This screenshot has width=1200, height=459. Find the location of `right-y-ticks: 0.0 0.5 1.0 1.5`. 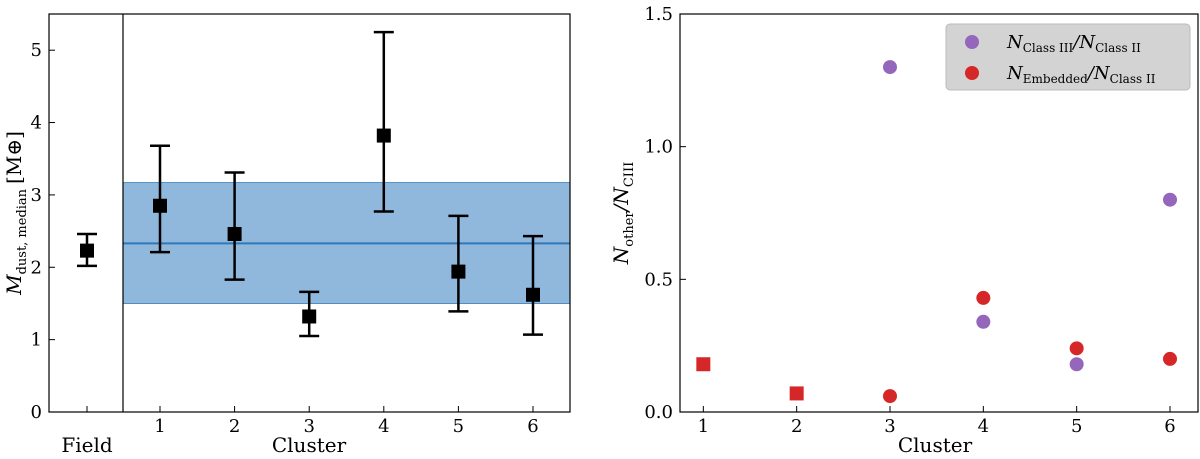

right-y-ticks: 0.0 0.5 1.0 1.5 is located at coordinates (665, 213).